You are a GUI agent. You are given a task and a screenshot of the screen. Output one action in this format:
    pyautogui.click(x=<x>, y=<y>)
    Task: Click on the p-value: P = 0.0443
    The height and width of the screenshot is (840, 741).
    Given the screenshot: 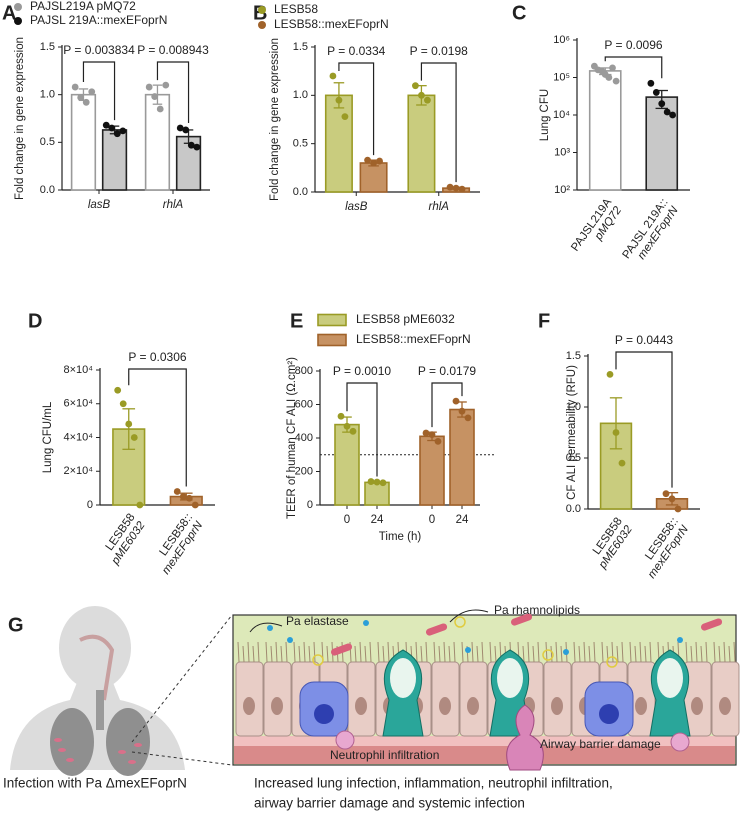 What is the action you would take?
    pyautogui.click(x=644, y=340)
    